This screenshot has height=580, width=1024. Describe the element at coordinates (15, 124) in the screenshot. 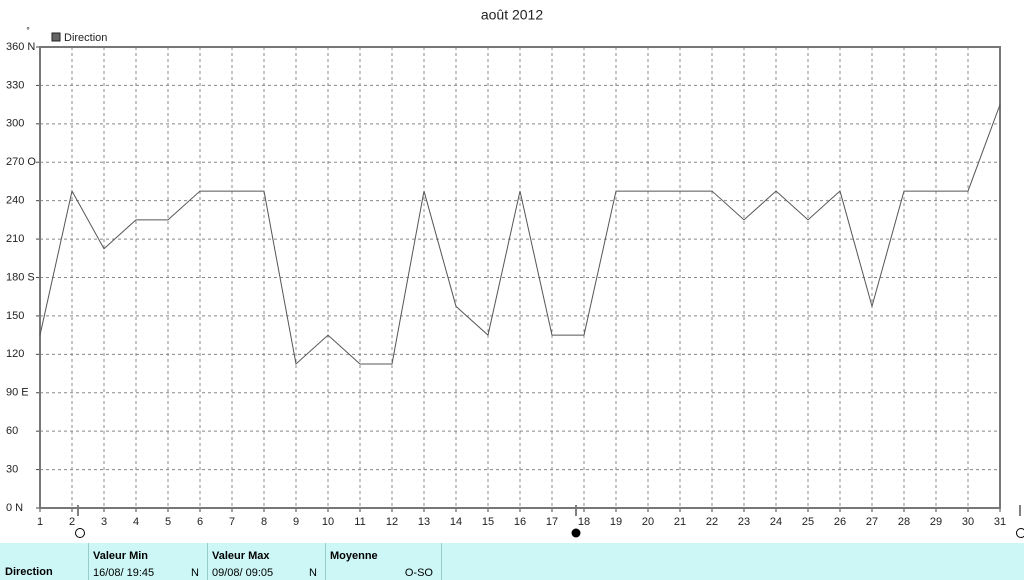

I see `y-tick-label: 300` at that location.